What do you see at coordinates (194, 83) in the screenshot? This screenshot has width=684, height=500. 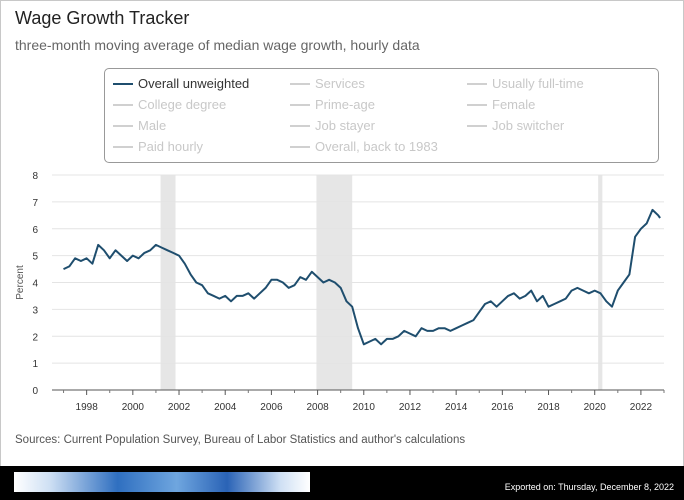 I see `legend-label: Overall unweighted` at bounding box center [194, 83].